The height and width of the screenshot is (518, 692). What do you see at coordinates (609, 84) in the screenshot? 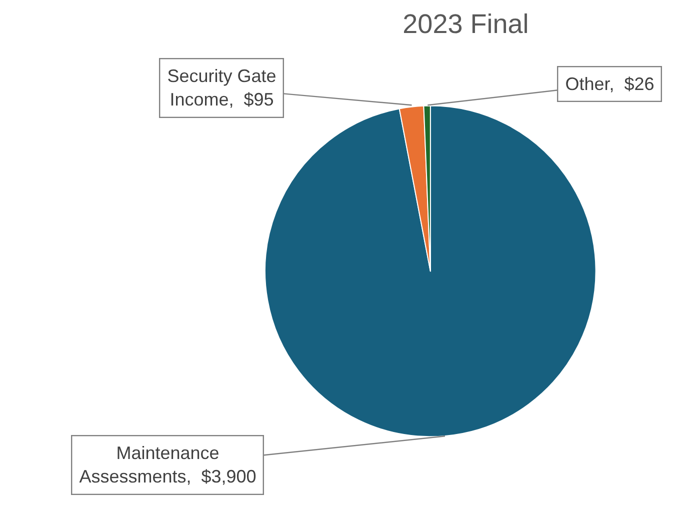
I see `slice-label: Other, $26` at bounding box center [609, 84].